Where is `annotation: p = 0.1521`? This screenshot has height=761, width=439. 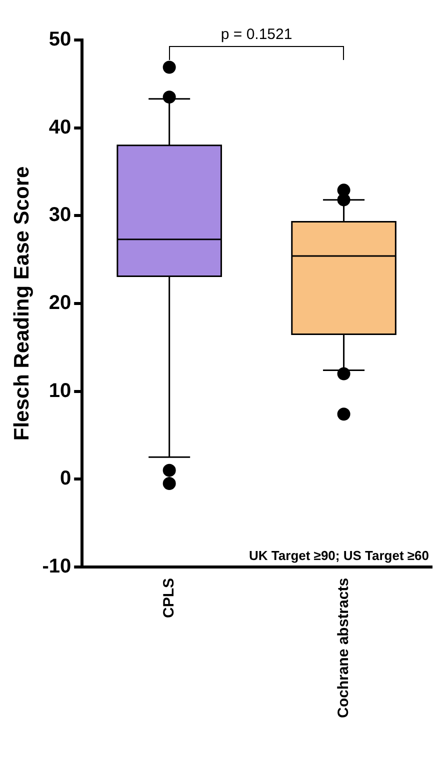
annotation: p = 0.1521 is located at coordinates (256, 34).